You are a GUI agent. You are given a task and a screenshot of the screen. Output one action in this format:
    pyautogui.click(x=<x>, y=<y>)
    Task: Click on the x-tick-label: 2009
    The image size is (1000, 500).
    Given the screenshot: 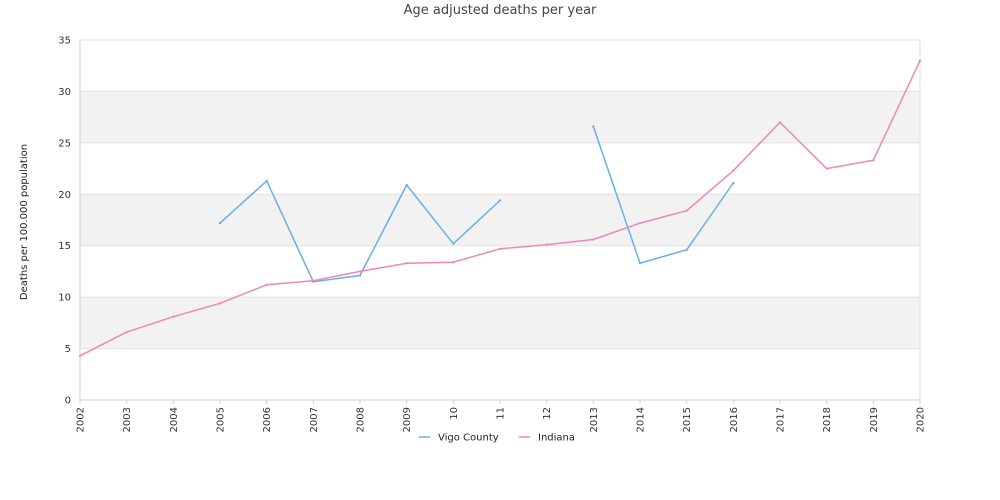 What is the action you would take?
    pyautogui.click(x=407, y=419)
    